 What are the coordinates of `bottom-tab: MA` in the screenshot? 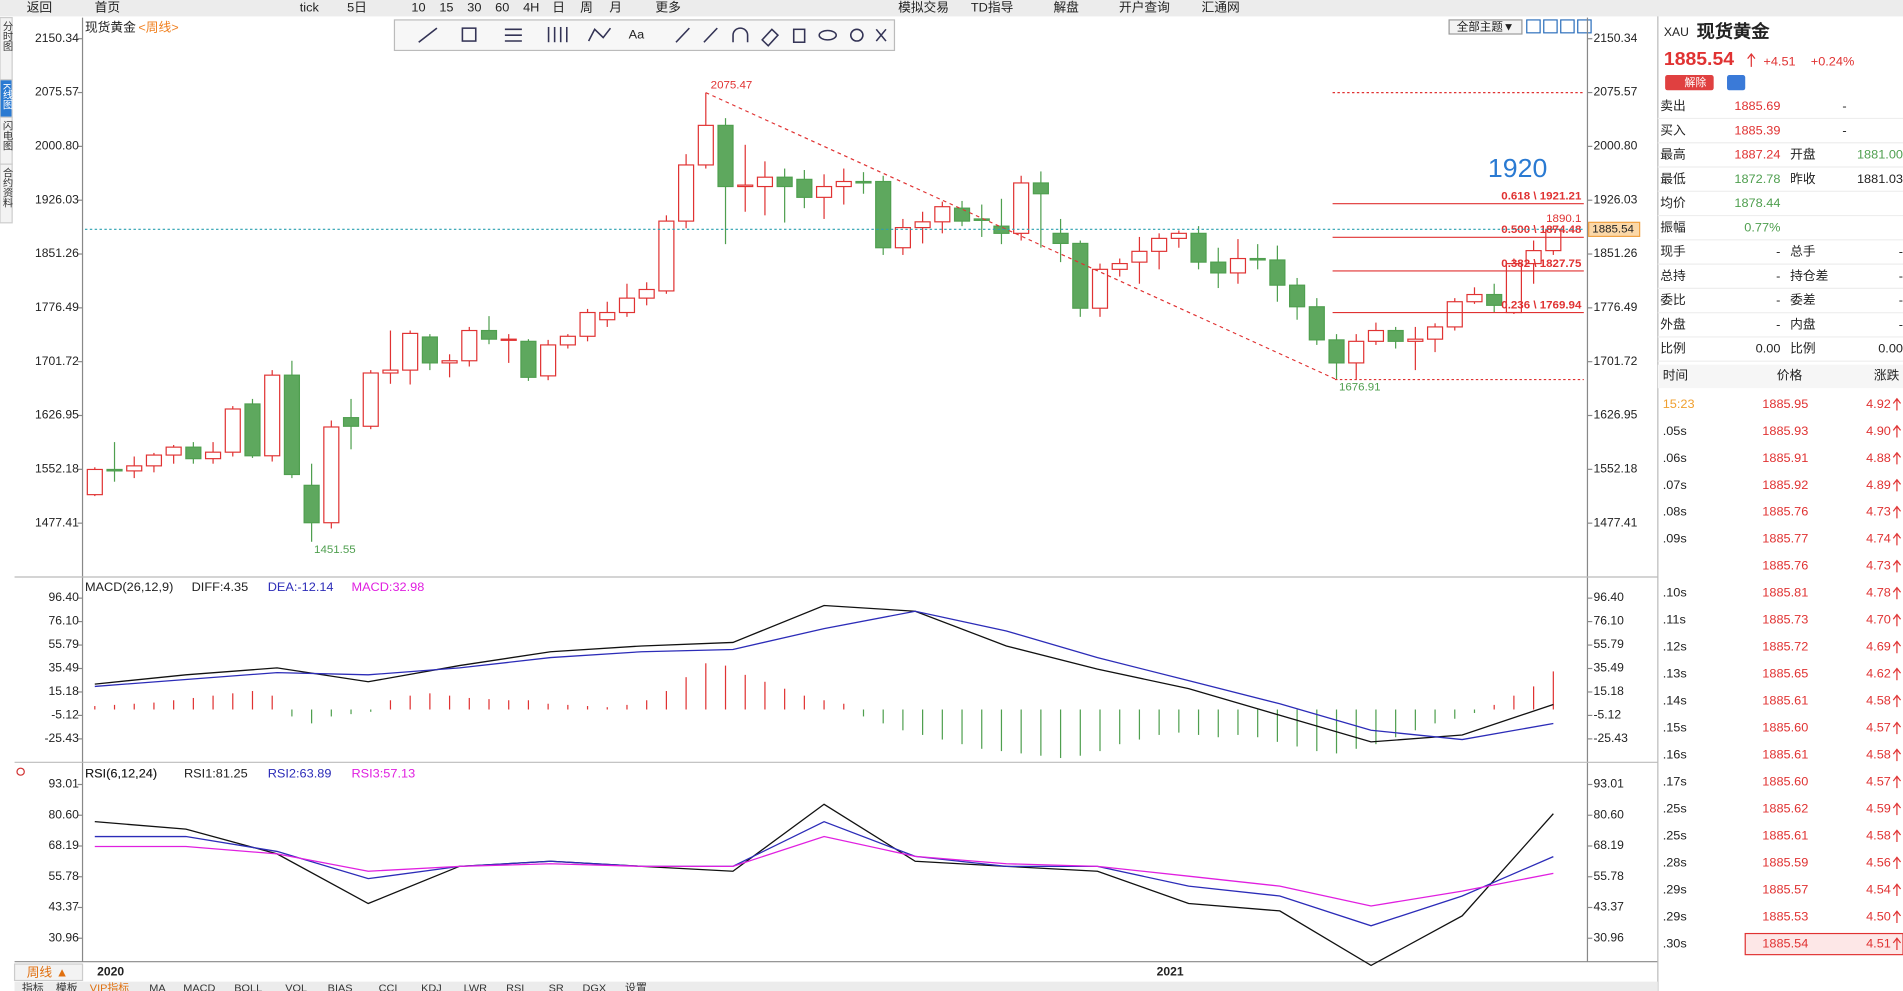 It's located at (157, 987).